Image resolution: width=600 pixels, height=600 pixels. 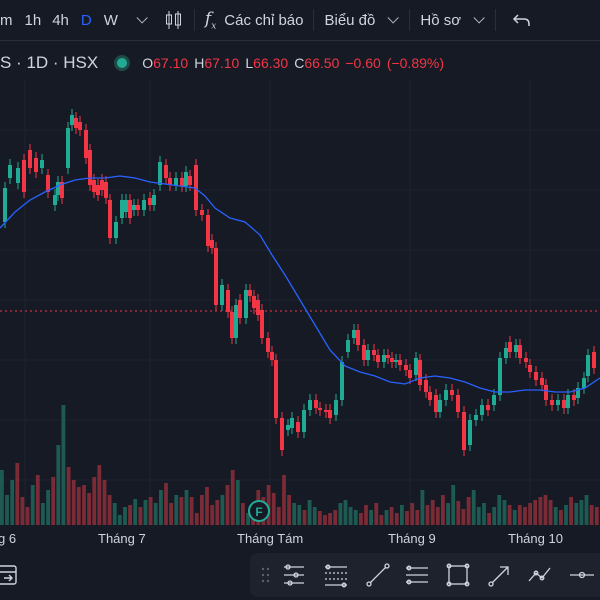 I want to click on parallel-channel-icon, so click(x=417, y=575).